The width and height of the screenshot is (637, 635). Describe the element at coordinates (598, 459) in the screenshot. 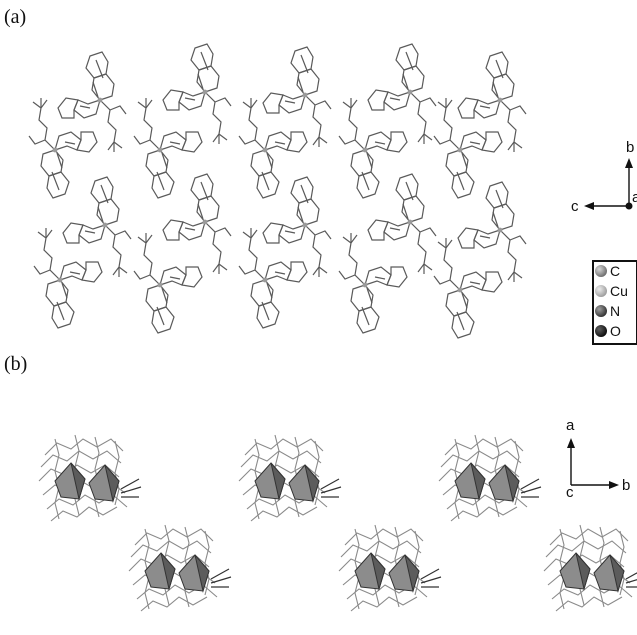

I see `axis-triad-b: a b c` at that location.